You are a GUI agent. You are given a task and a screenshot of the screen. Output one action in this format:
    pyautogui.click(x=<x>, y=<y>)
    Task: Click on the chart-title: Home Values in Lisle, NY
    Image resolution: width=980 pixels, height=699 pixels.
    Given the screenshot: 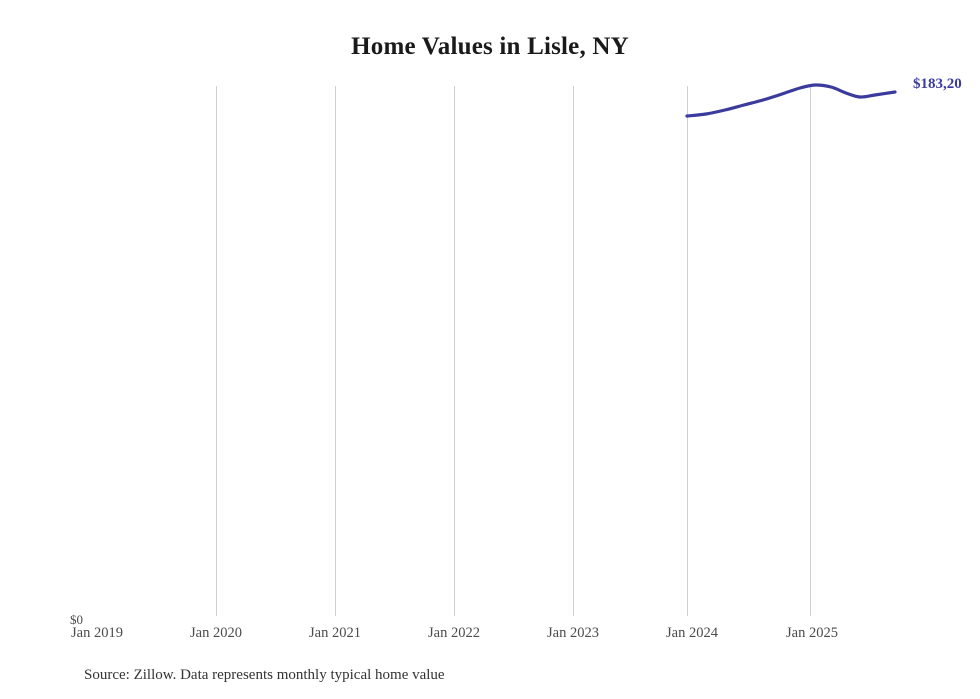 What is the action you would take?
    pyautogui.click(x=490, y=46)
    